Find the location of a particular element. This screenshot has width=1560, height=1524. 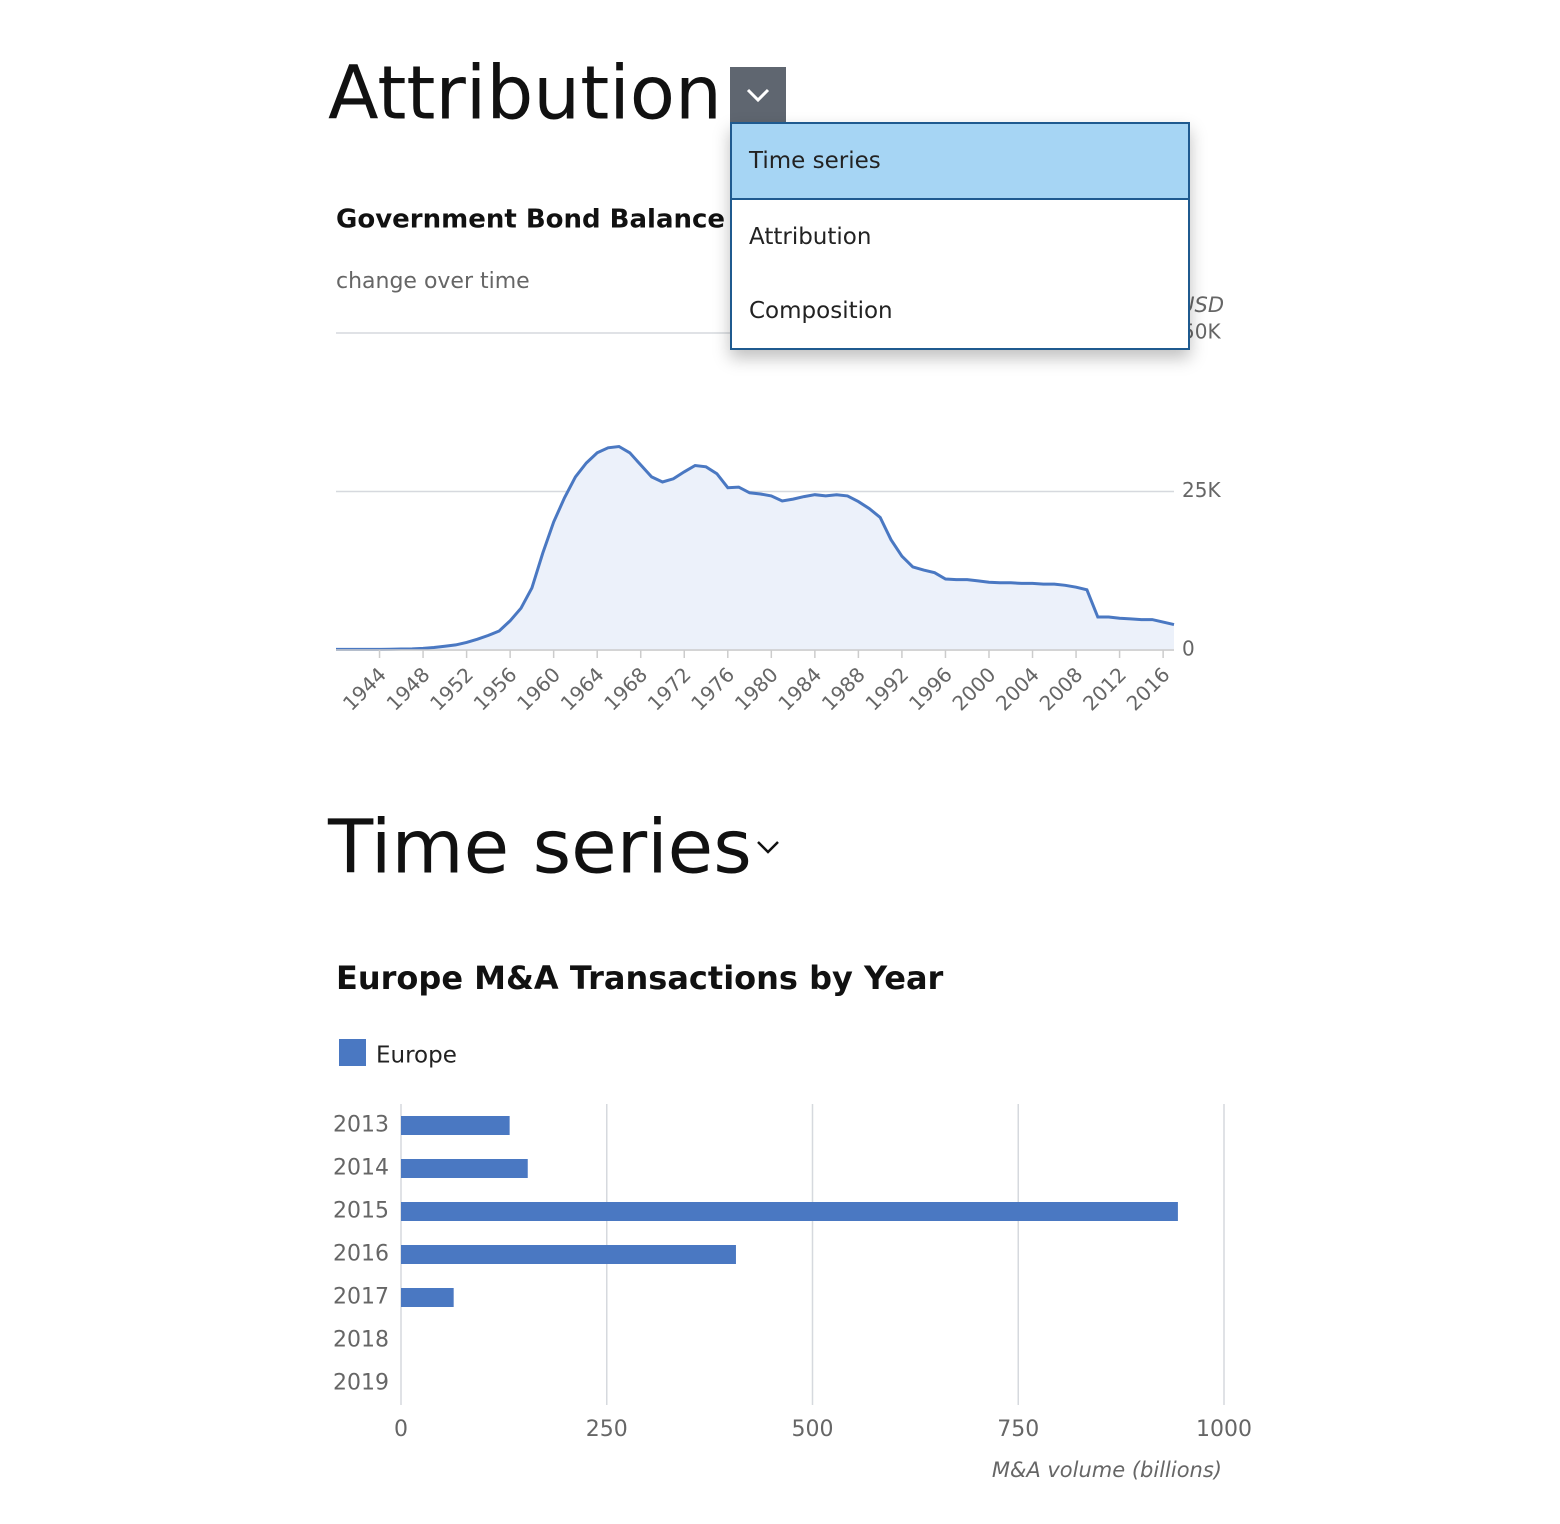

x-tick-label: 1980 is located at coordinates (756, 688).